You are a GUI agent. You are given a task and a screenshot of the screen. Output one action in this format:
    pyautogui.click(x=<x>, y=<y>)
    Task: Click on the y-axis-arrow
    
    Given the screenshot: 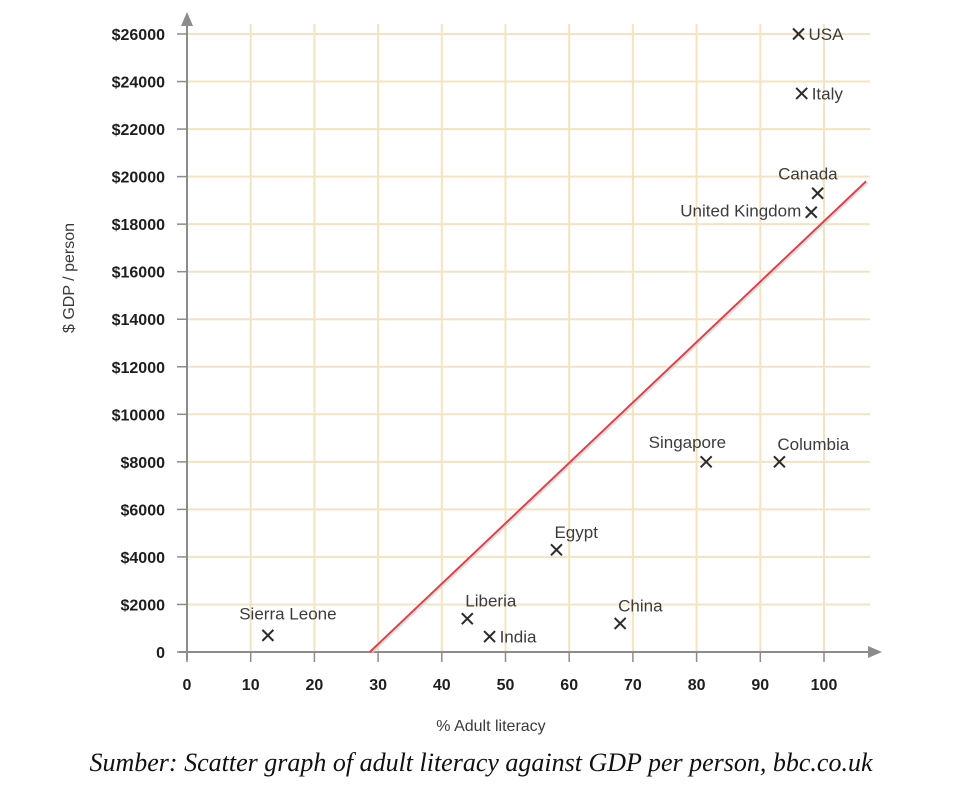 What is the action you would take?
    pyautogui.click(x=187, y=19)
    